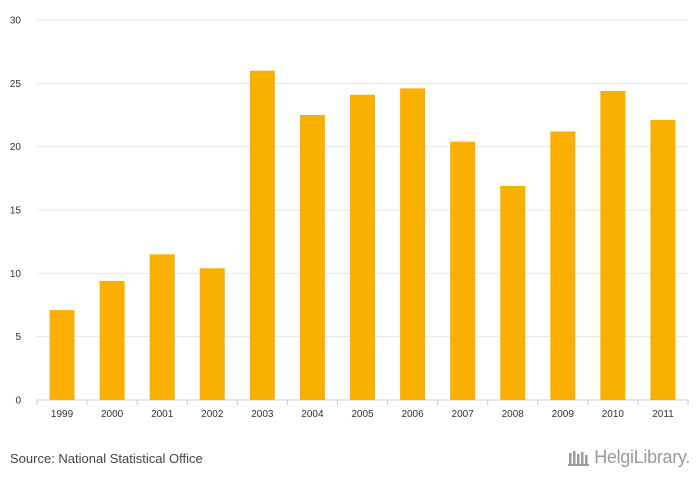 Image resolution: width=700 pixels, height=483 pixels. Describe the element at coordinates (18, 401) in the screenshot. I see `y-tick-label: 0` at that location.